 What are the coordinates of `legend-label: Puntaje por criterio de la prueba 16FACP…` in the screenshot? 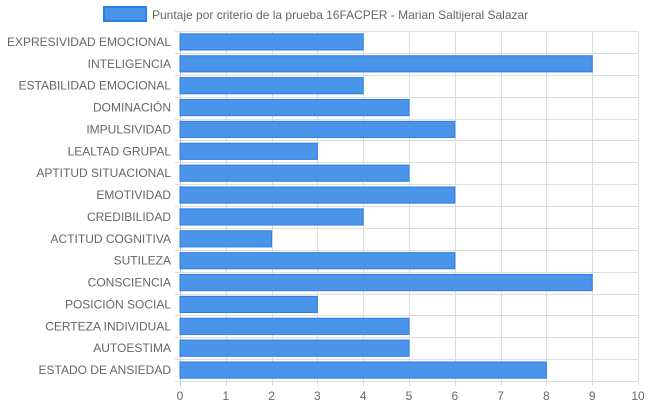 It's located at (340, 15).